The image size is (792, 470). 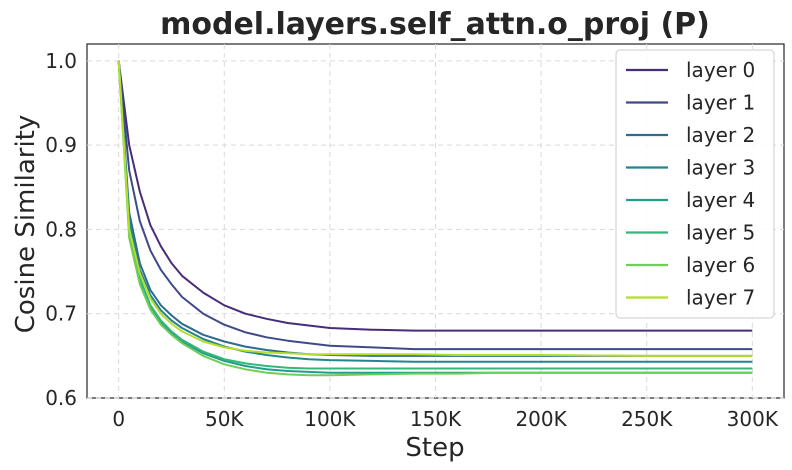 I want to click on y-tick-label: 0.6, so click(x=61, y=398).